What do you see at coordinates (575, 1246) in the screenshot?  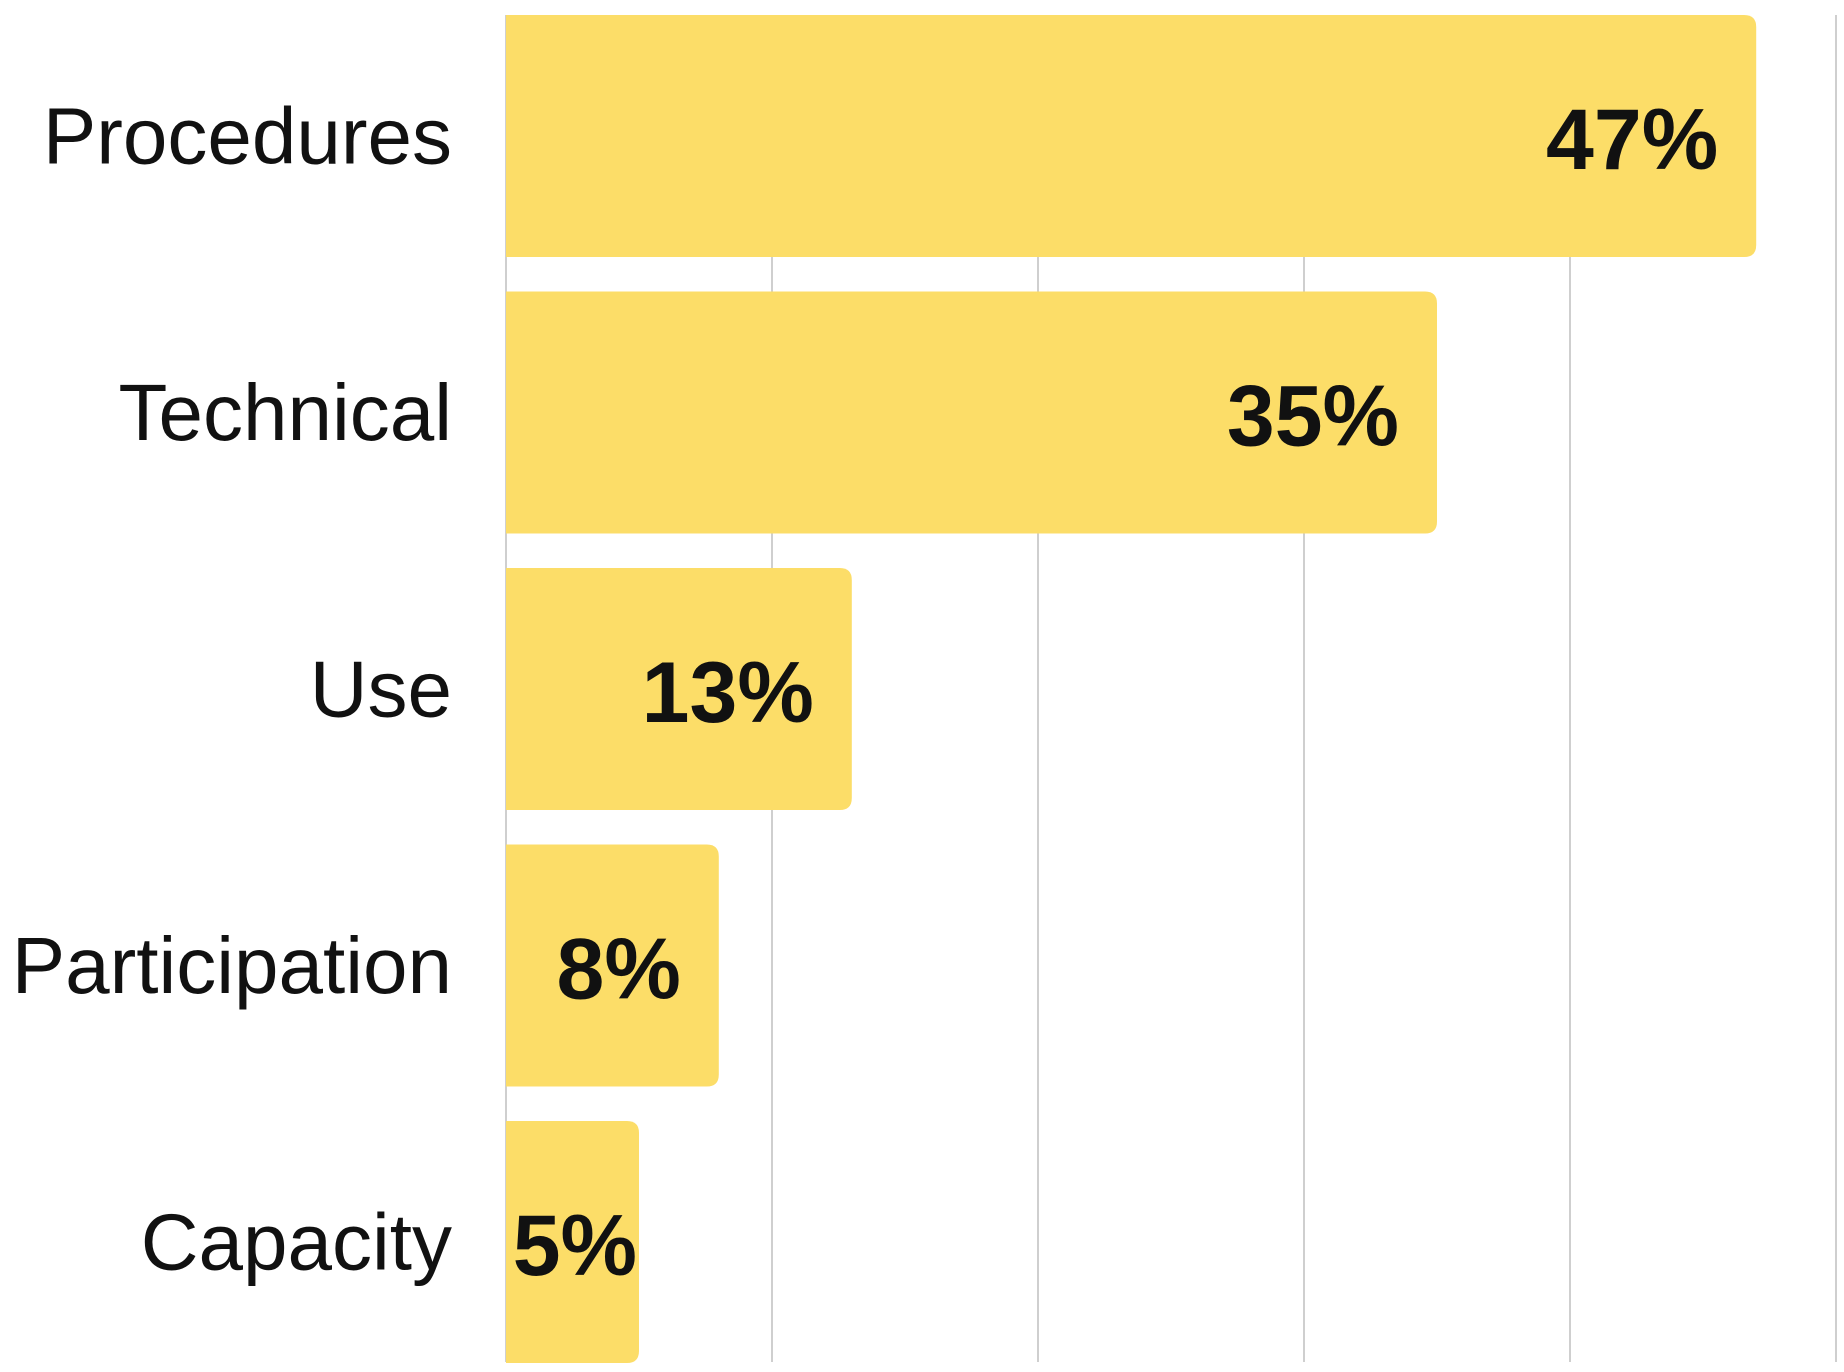 I see `value-label-capacity: 5%` at bounding box center [575, 1246].